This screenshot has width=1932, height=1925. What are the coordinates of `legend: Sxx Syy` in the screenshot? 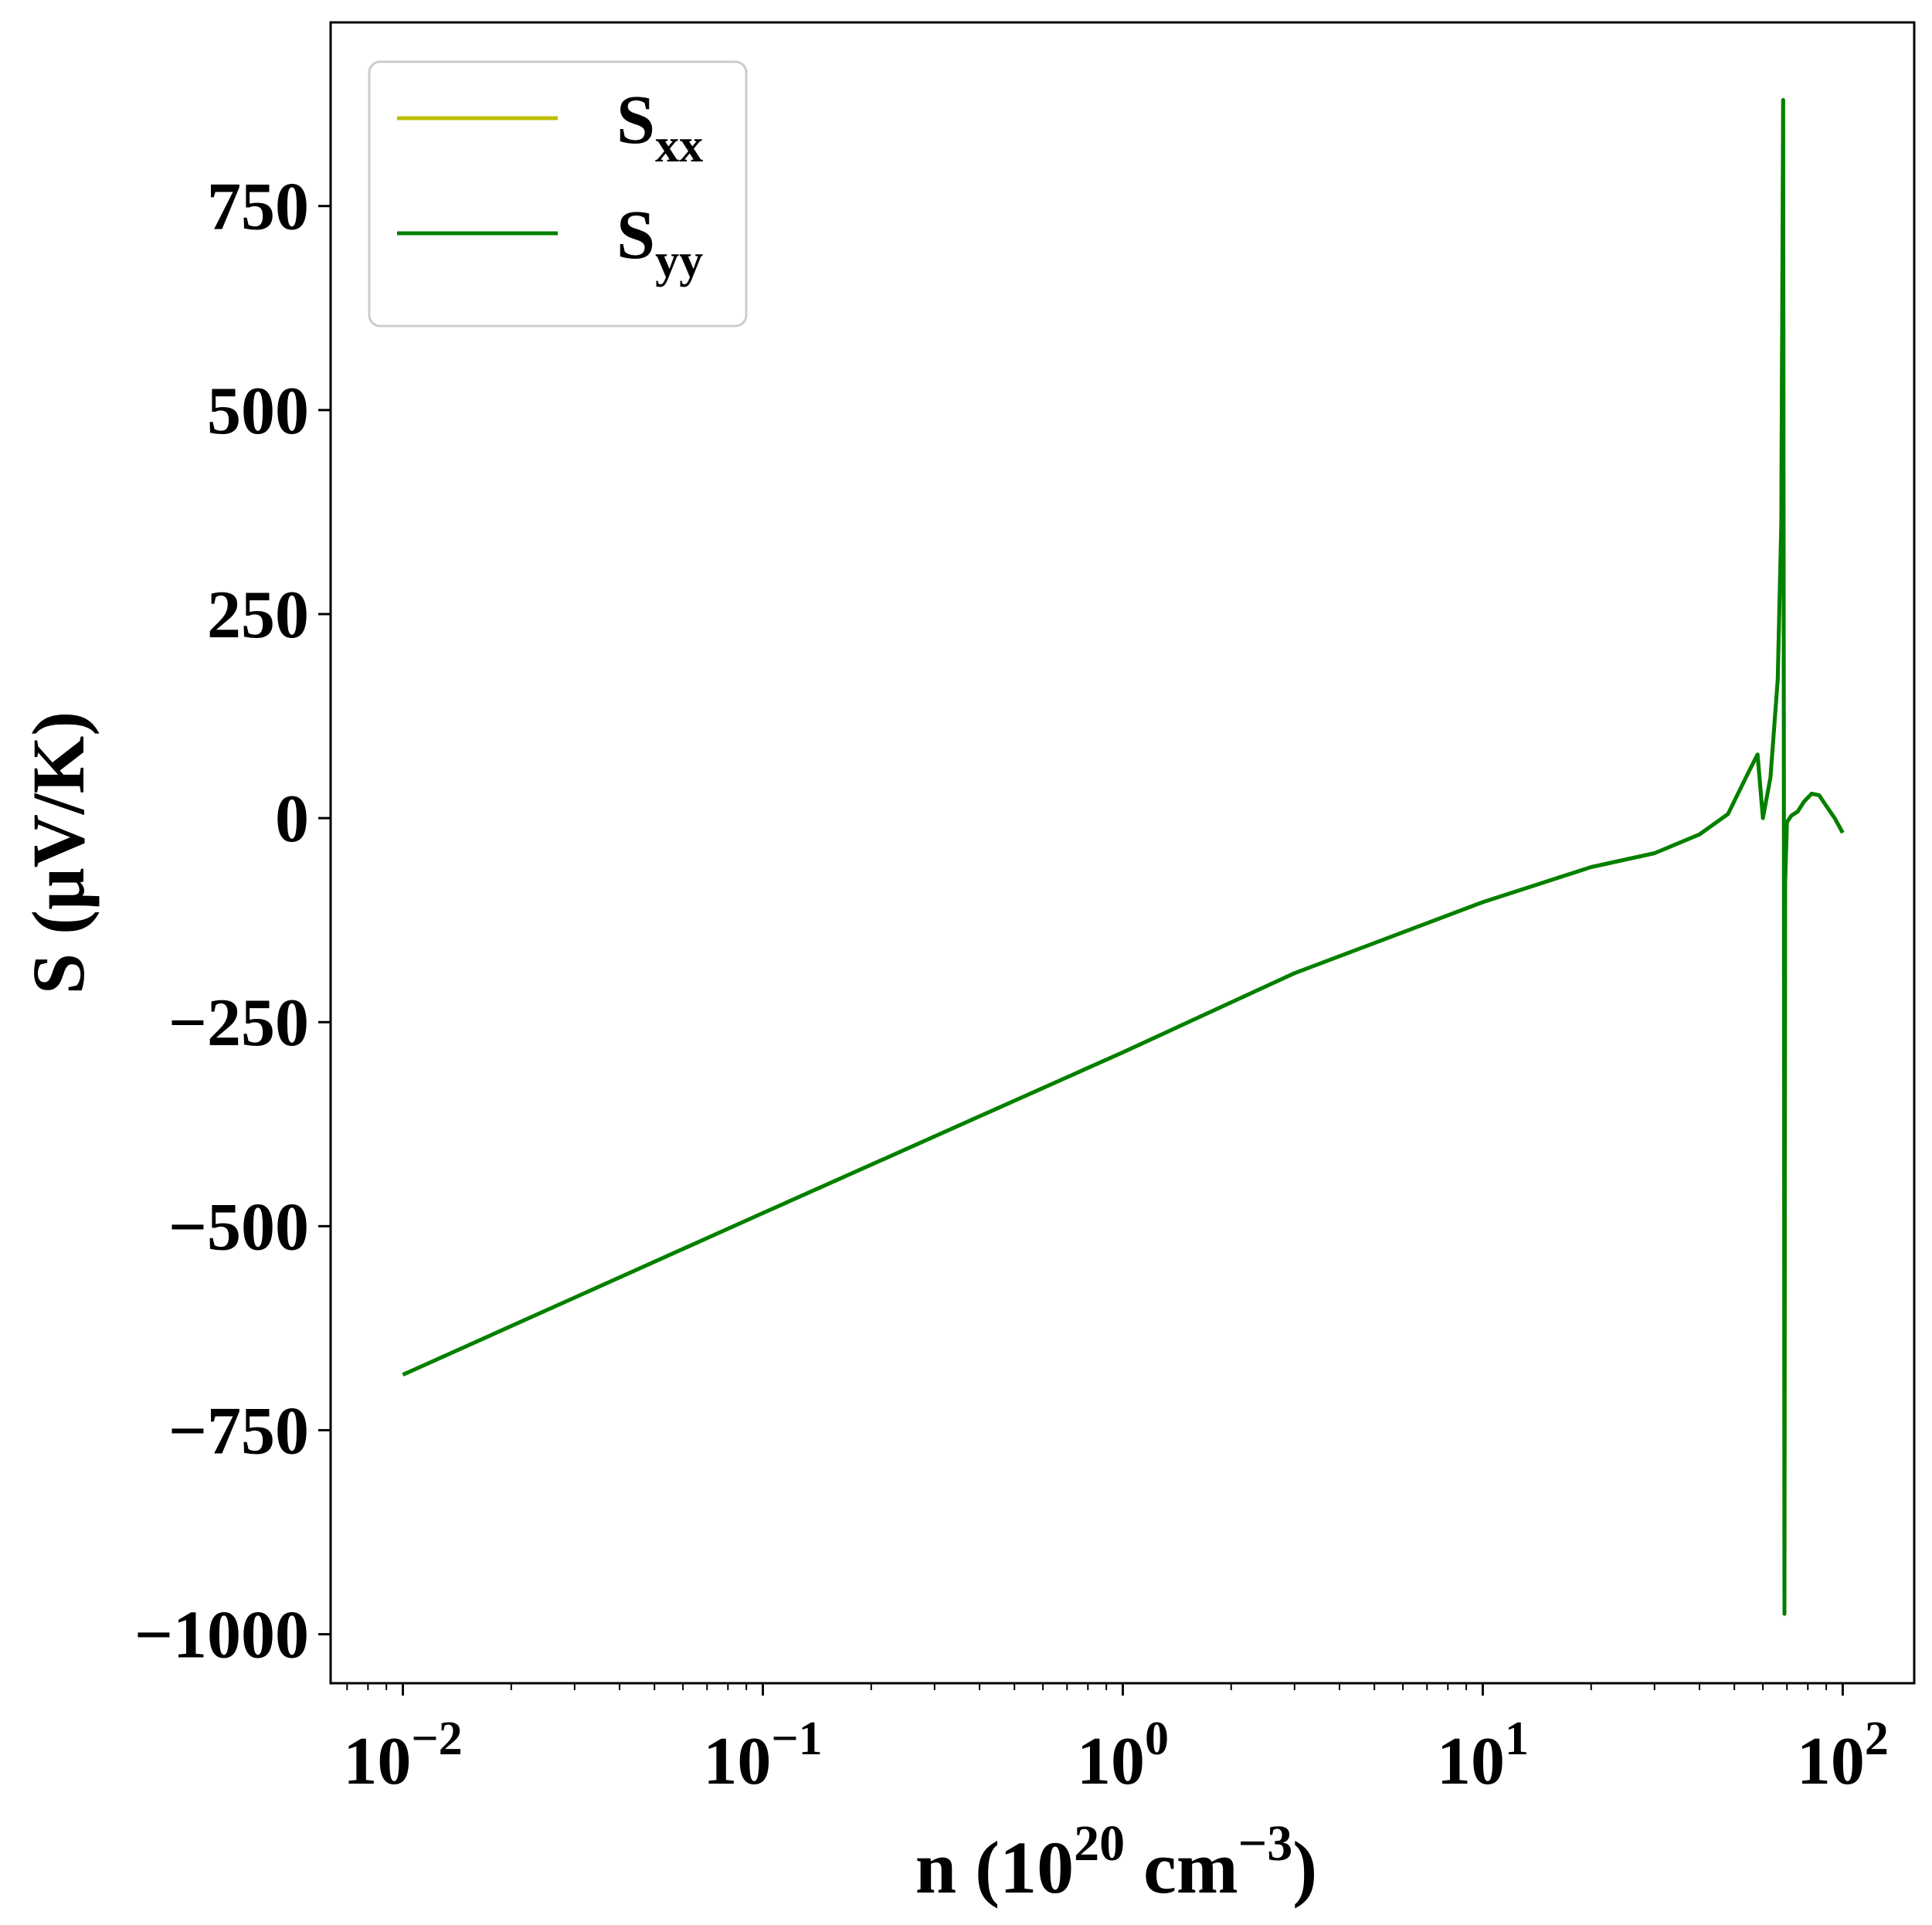 It's located at (558, 194).